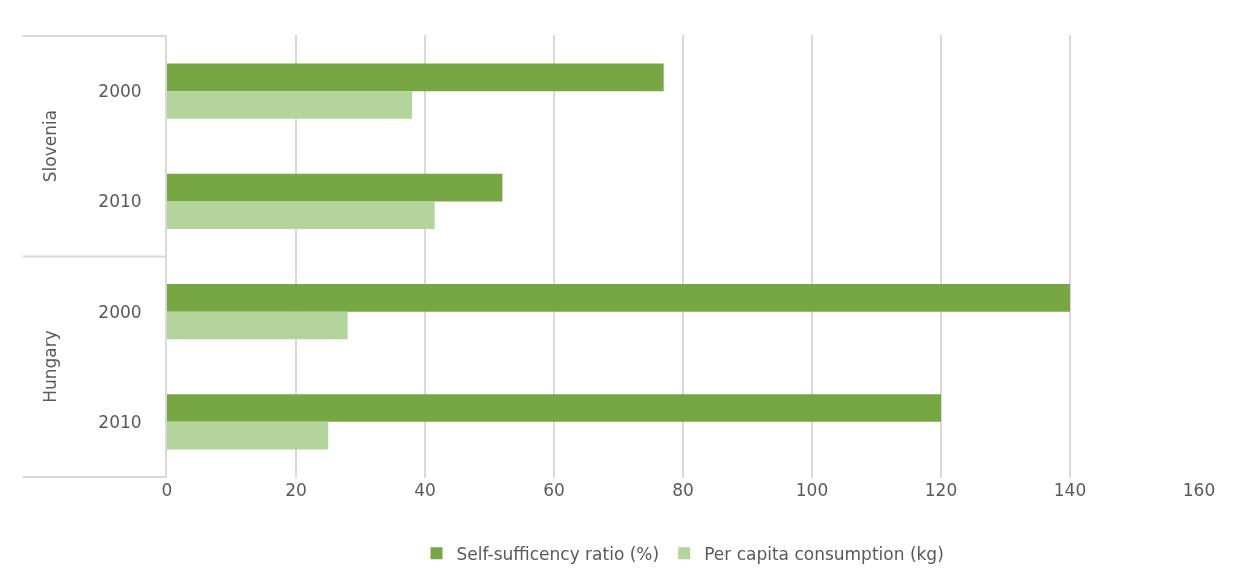 This screenshot has height=588, width=1248. What do you see at coordinates (941, 490) in the screenshot?
I see `x-tick-label: 120` at bounding box center [941, 490].